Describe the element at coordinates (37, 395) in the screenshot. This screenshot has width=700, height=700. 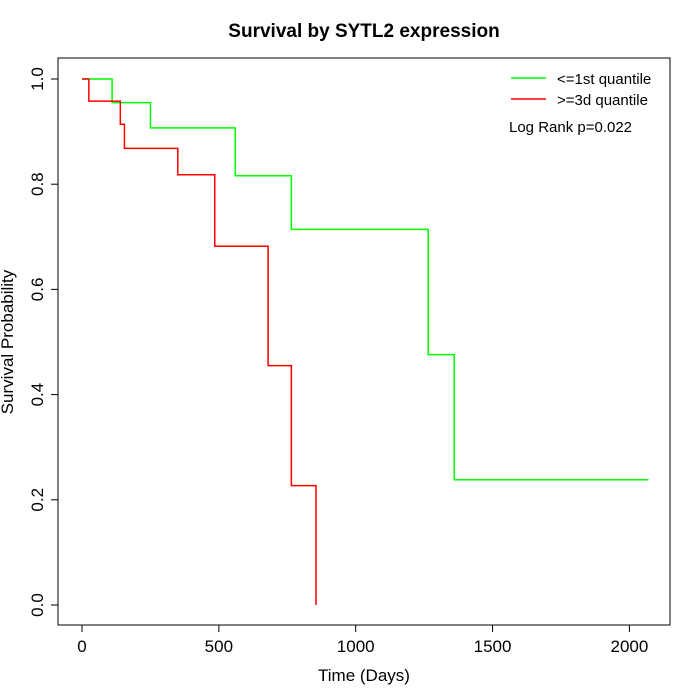
I see `y-tick-label: 0.4` at that location.